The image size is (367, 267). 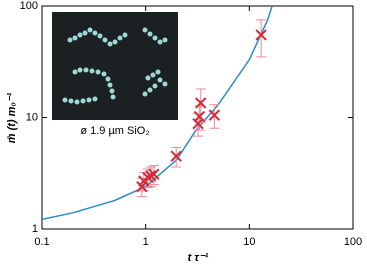 What do you see at coordinates (29, 6) in the screenshot?
I see `y-tick-label: 100` at bounding box center [29, 6].